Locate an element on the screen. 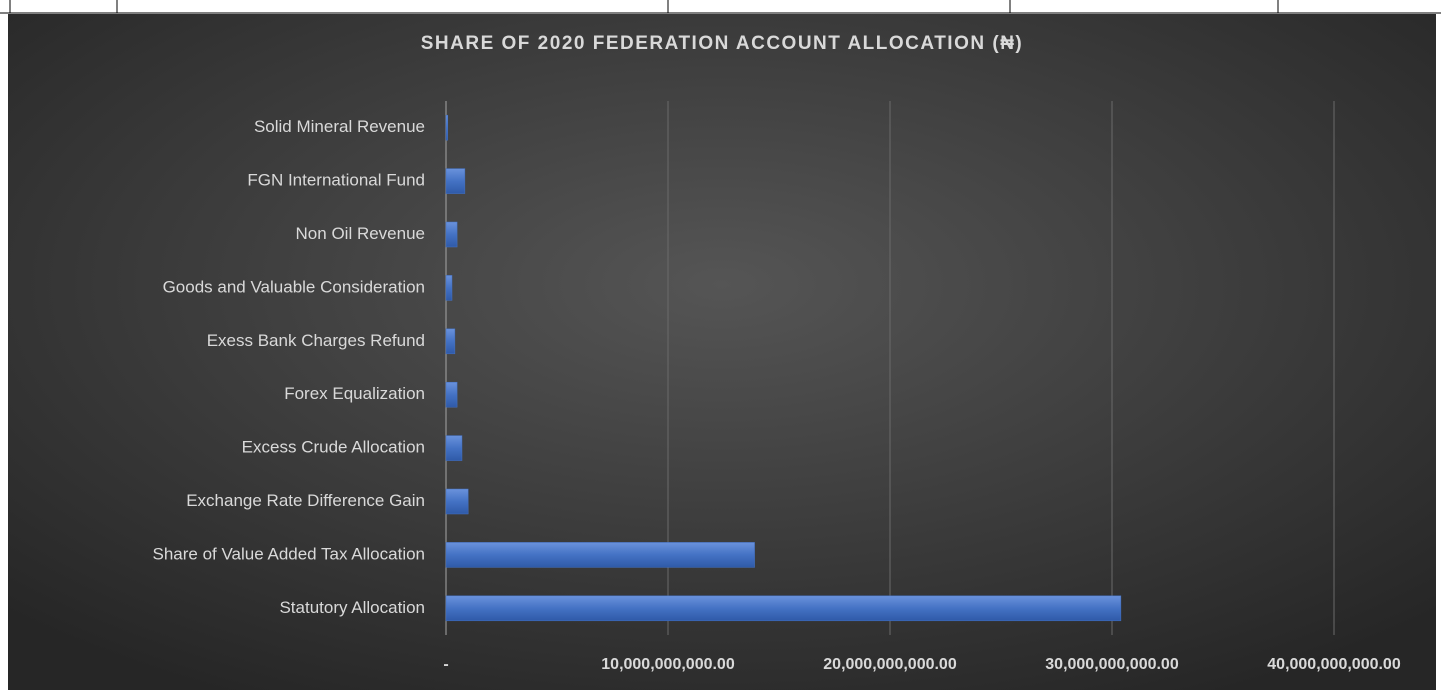 The width and height of the screenshot is (1441, 695). y-tick-label: FGN International Fund is located at coordinates (336, 180).